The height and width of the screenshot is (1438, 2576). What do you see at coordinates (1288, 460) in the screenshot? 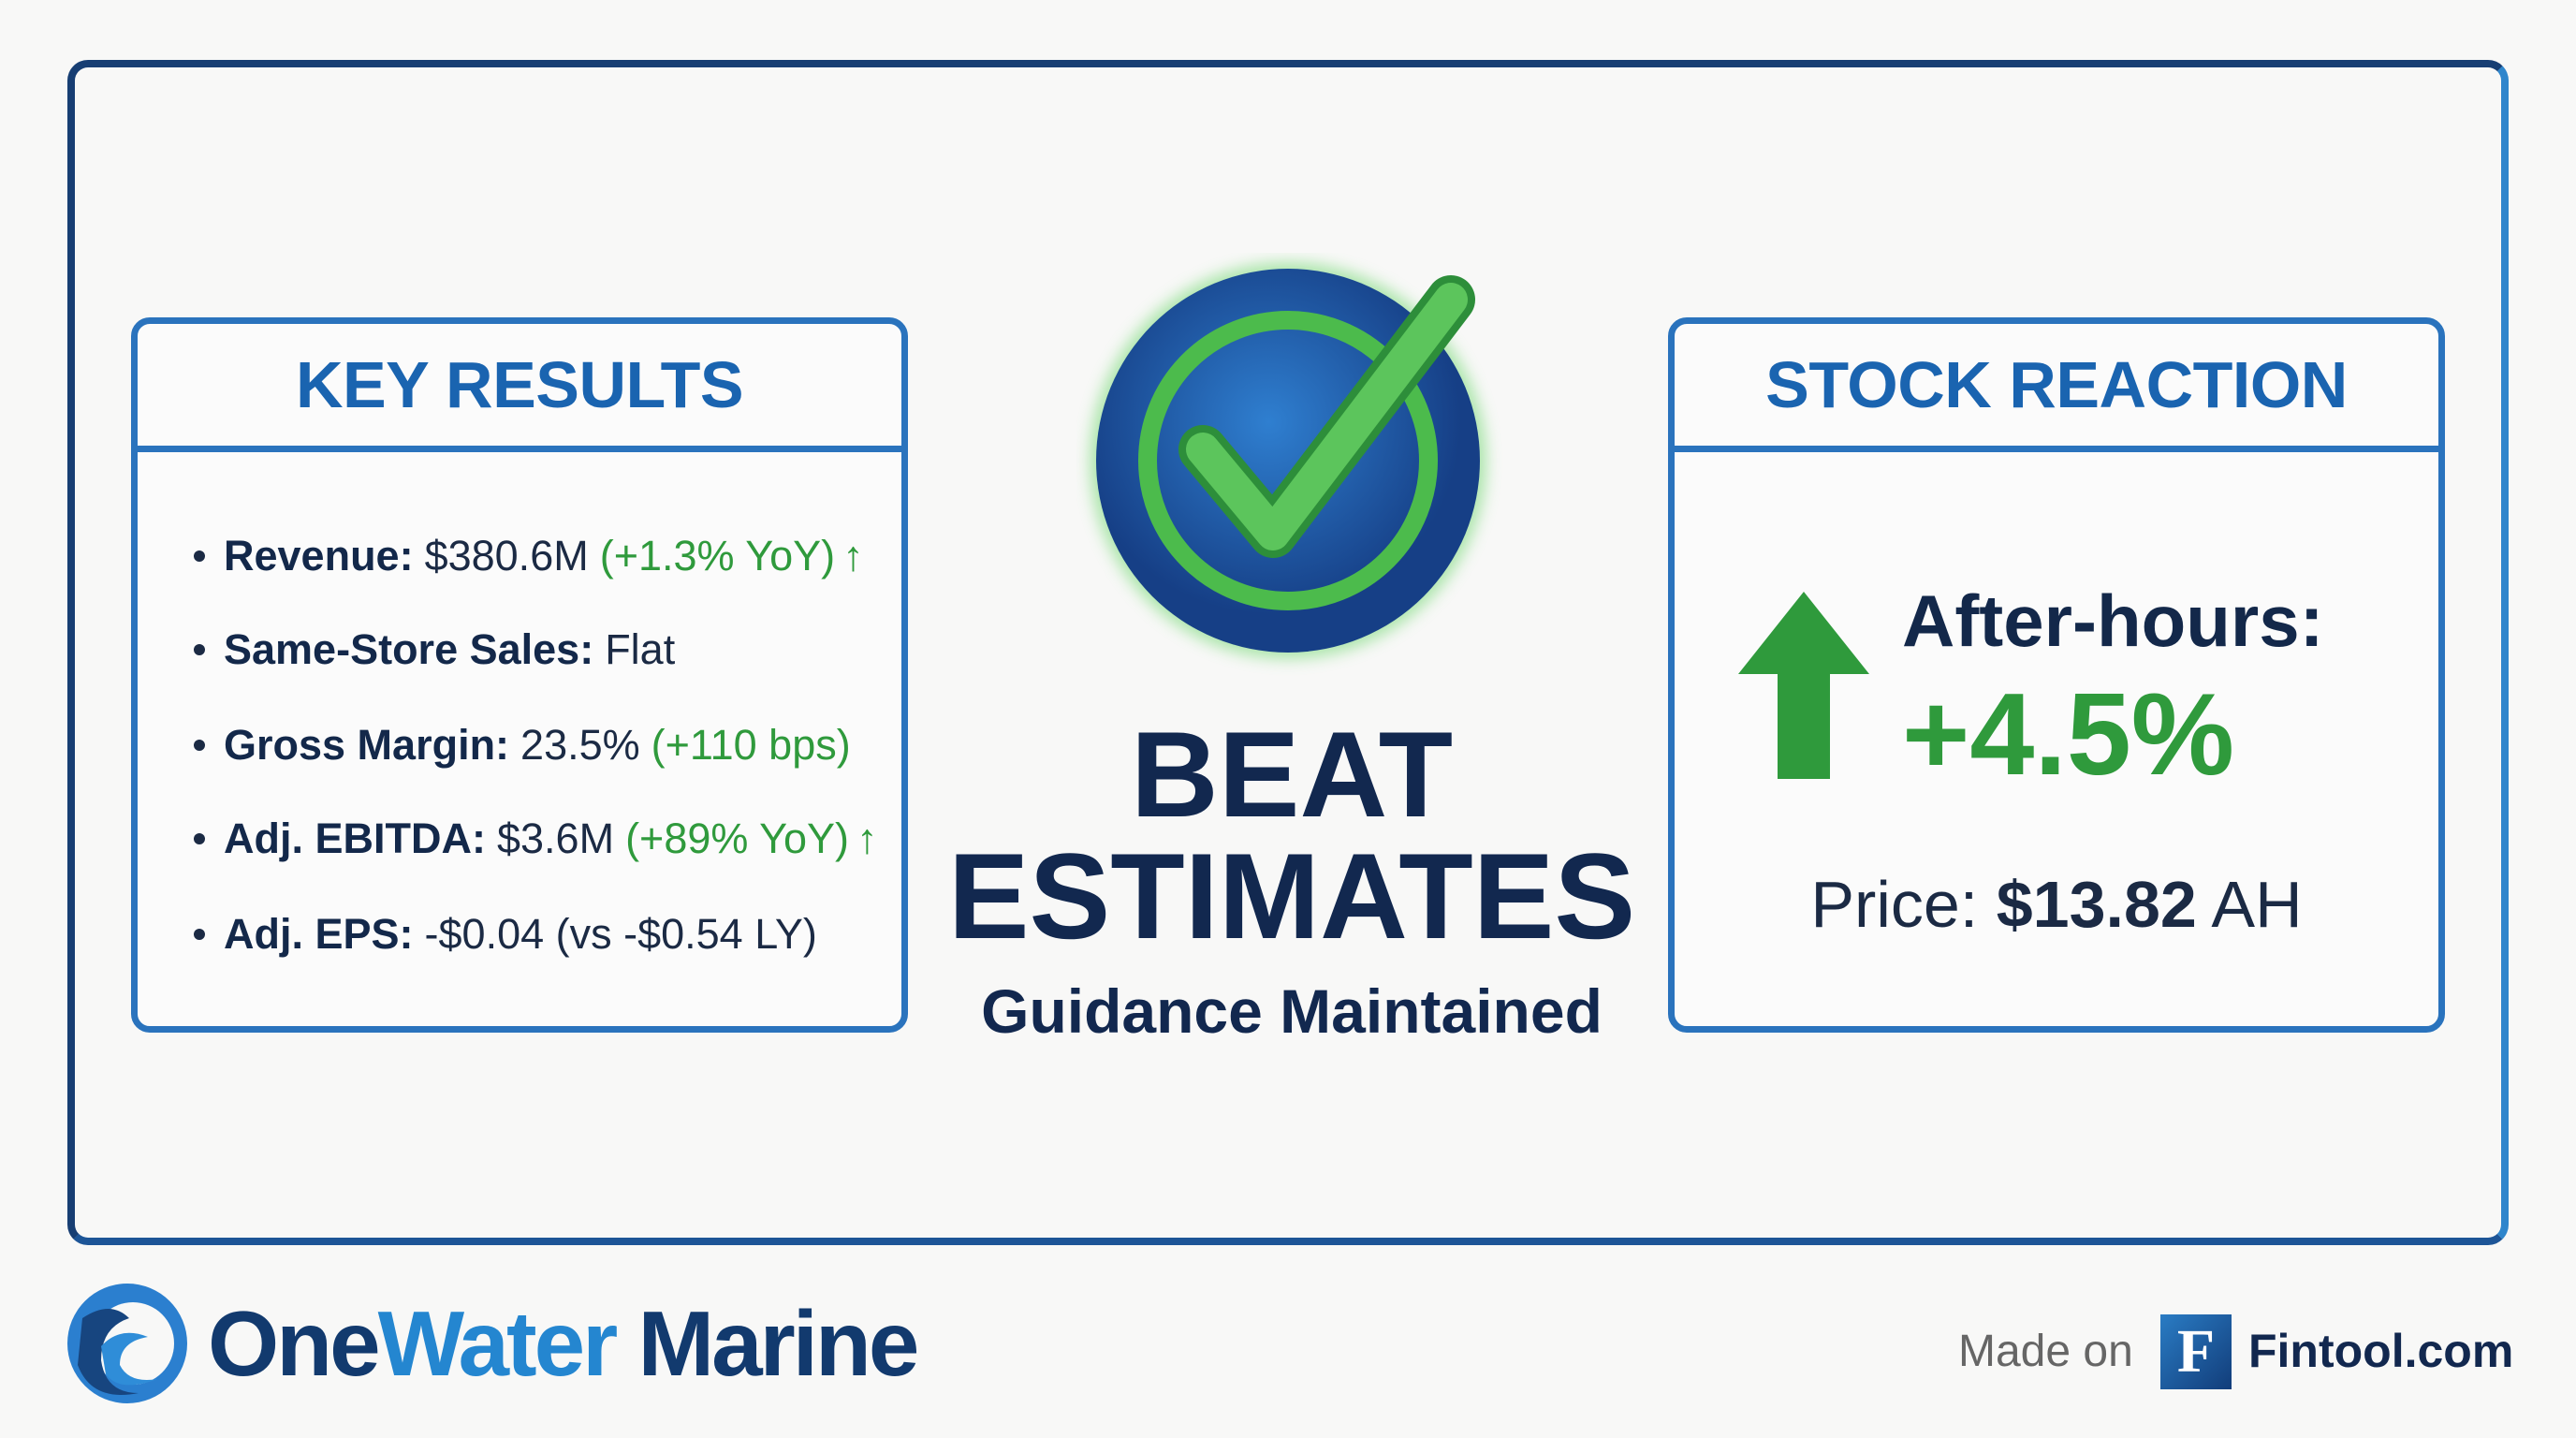
I see `check-circle-icon` at bounding box center [1288, 460].